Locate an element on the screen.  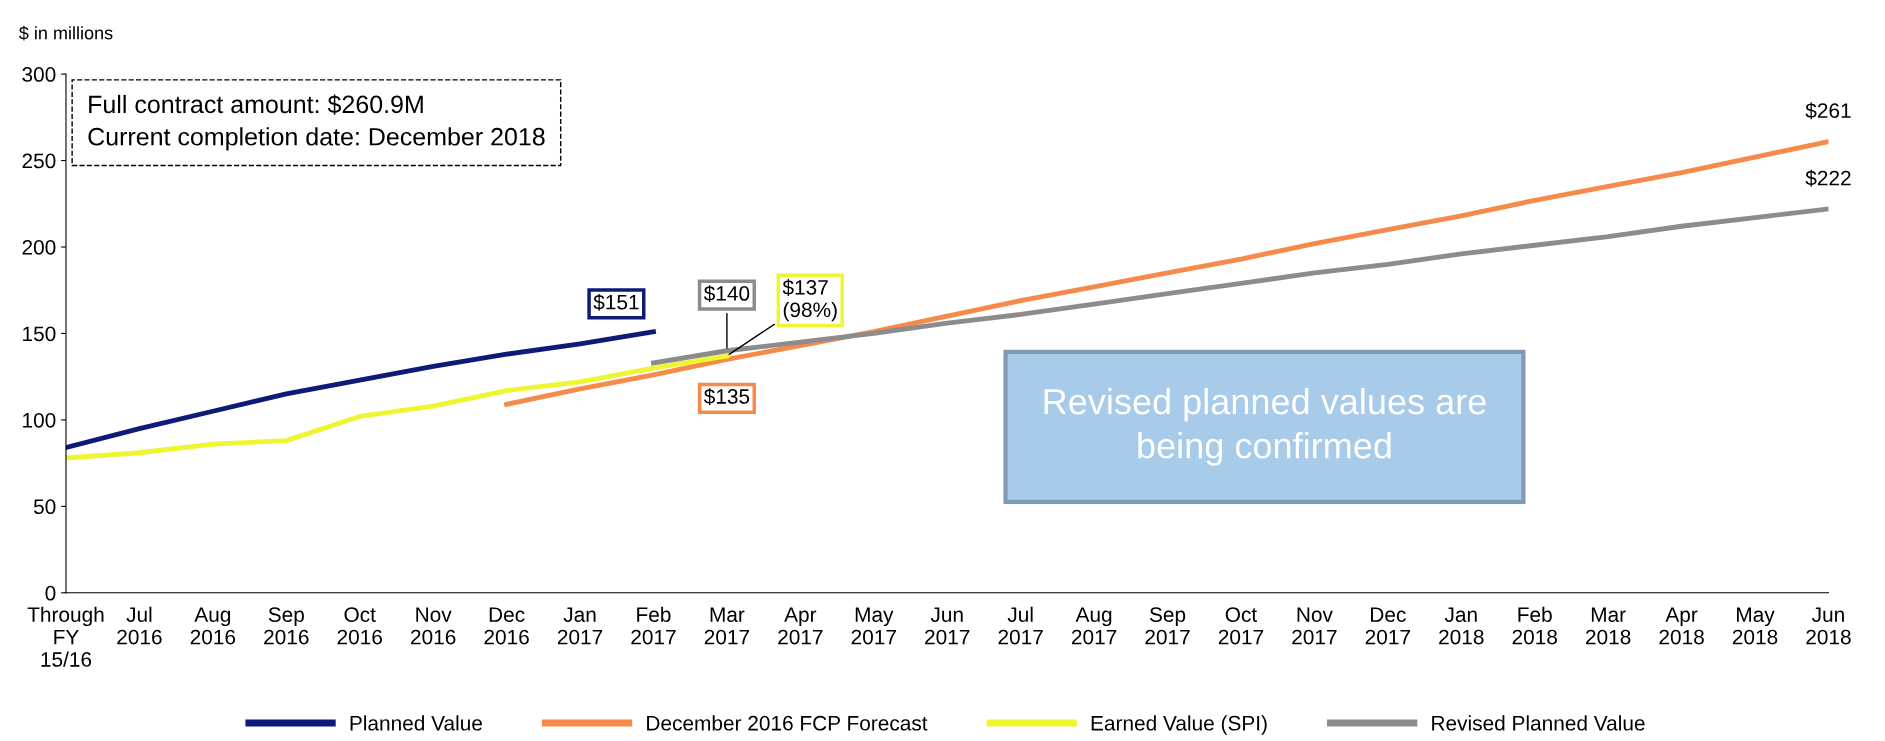
x-tick-label: Apr 2018 is located at coordinates (1681, 626).